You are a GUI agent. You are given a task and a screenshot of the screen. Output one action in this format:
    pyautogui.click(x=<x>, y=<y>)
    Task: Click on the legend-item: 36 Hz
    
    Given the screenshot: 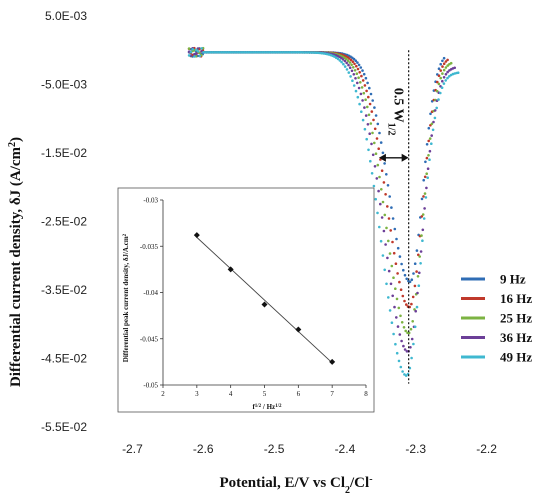 What is the action you would take?
    pyautogui.click(x=496, y=337)
    